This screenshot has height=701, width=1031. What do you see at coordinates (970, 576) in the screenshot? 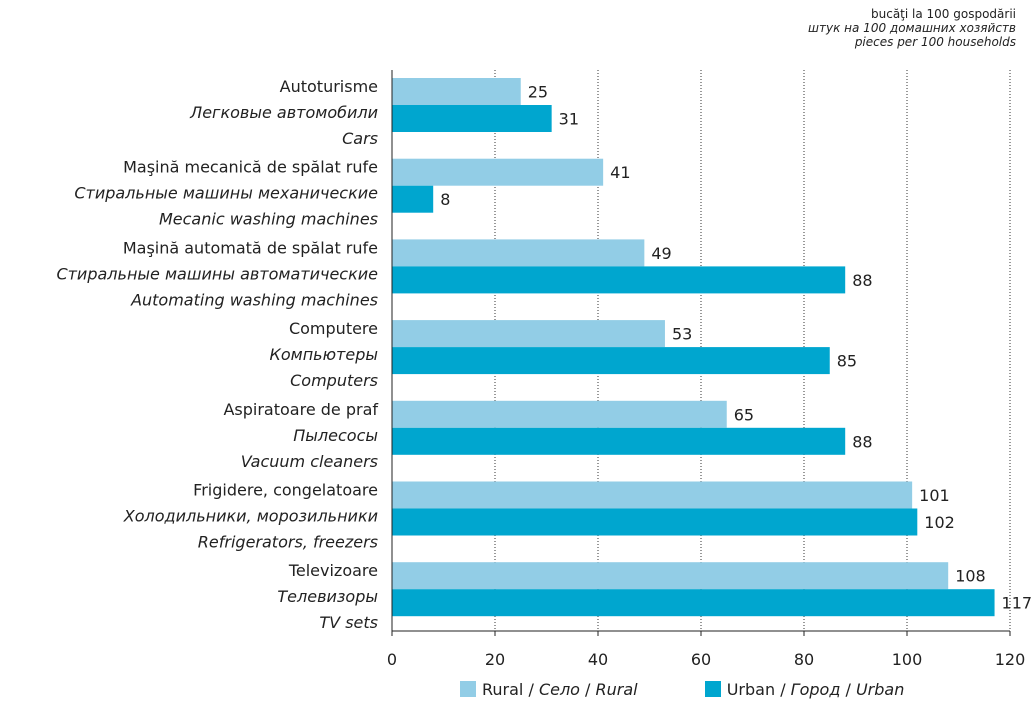
I see `value-label-rural-6: 108` at bounding box center [970, 576].